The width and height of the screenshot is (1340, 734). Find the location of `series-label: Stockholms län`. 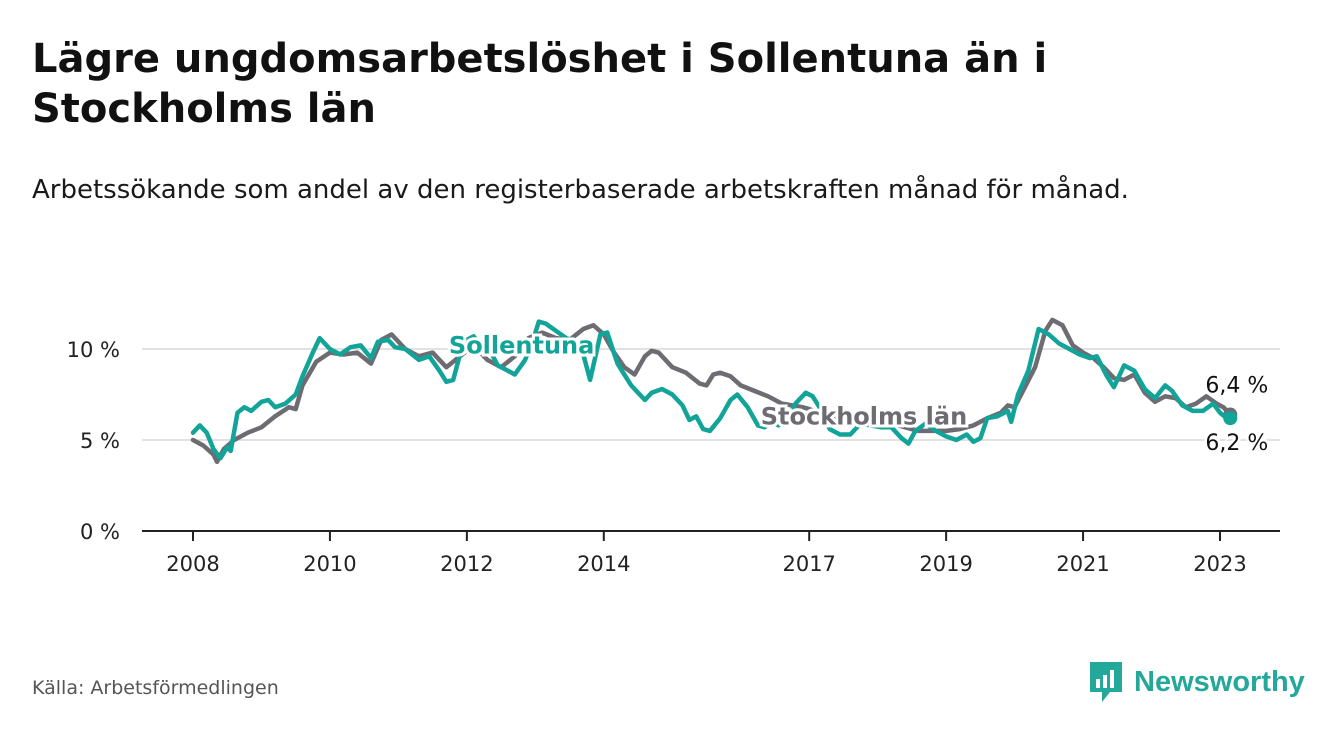

series-label: Stockholms län is located at coordinates (864, 416).